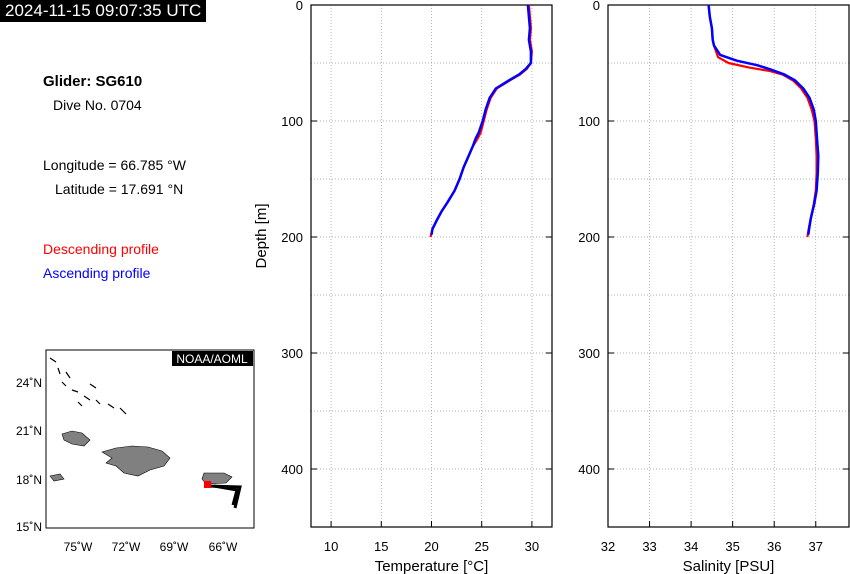  What do you see at coordinates (126, 547) in the screenshot?
I see `map-lon-label: 72˚W` at bounding box center [126, 547].